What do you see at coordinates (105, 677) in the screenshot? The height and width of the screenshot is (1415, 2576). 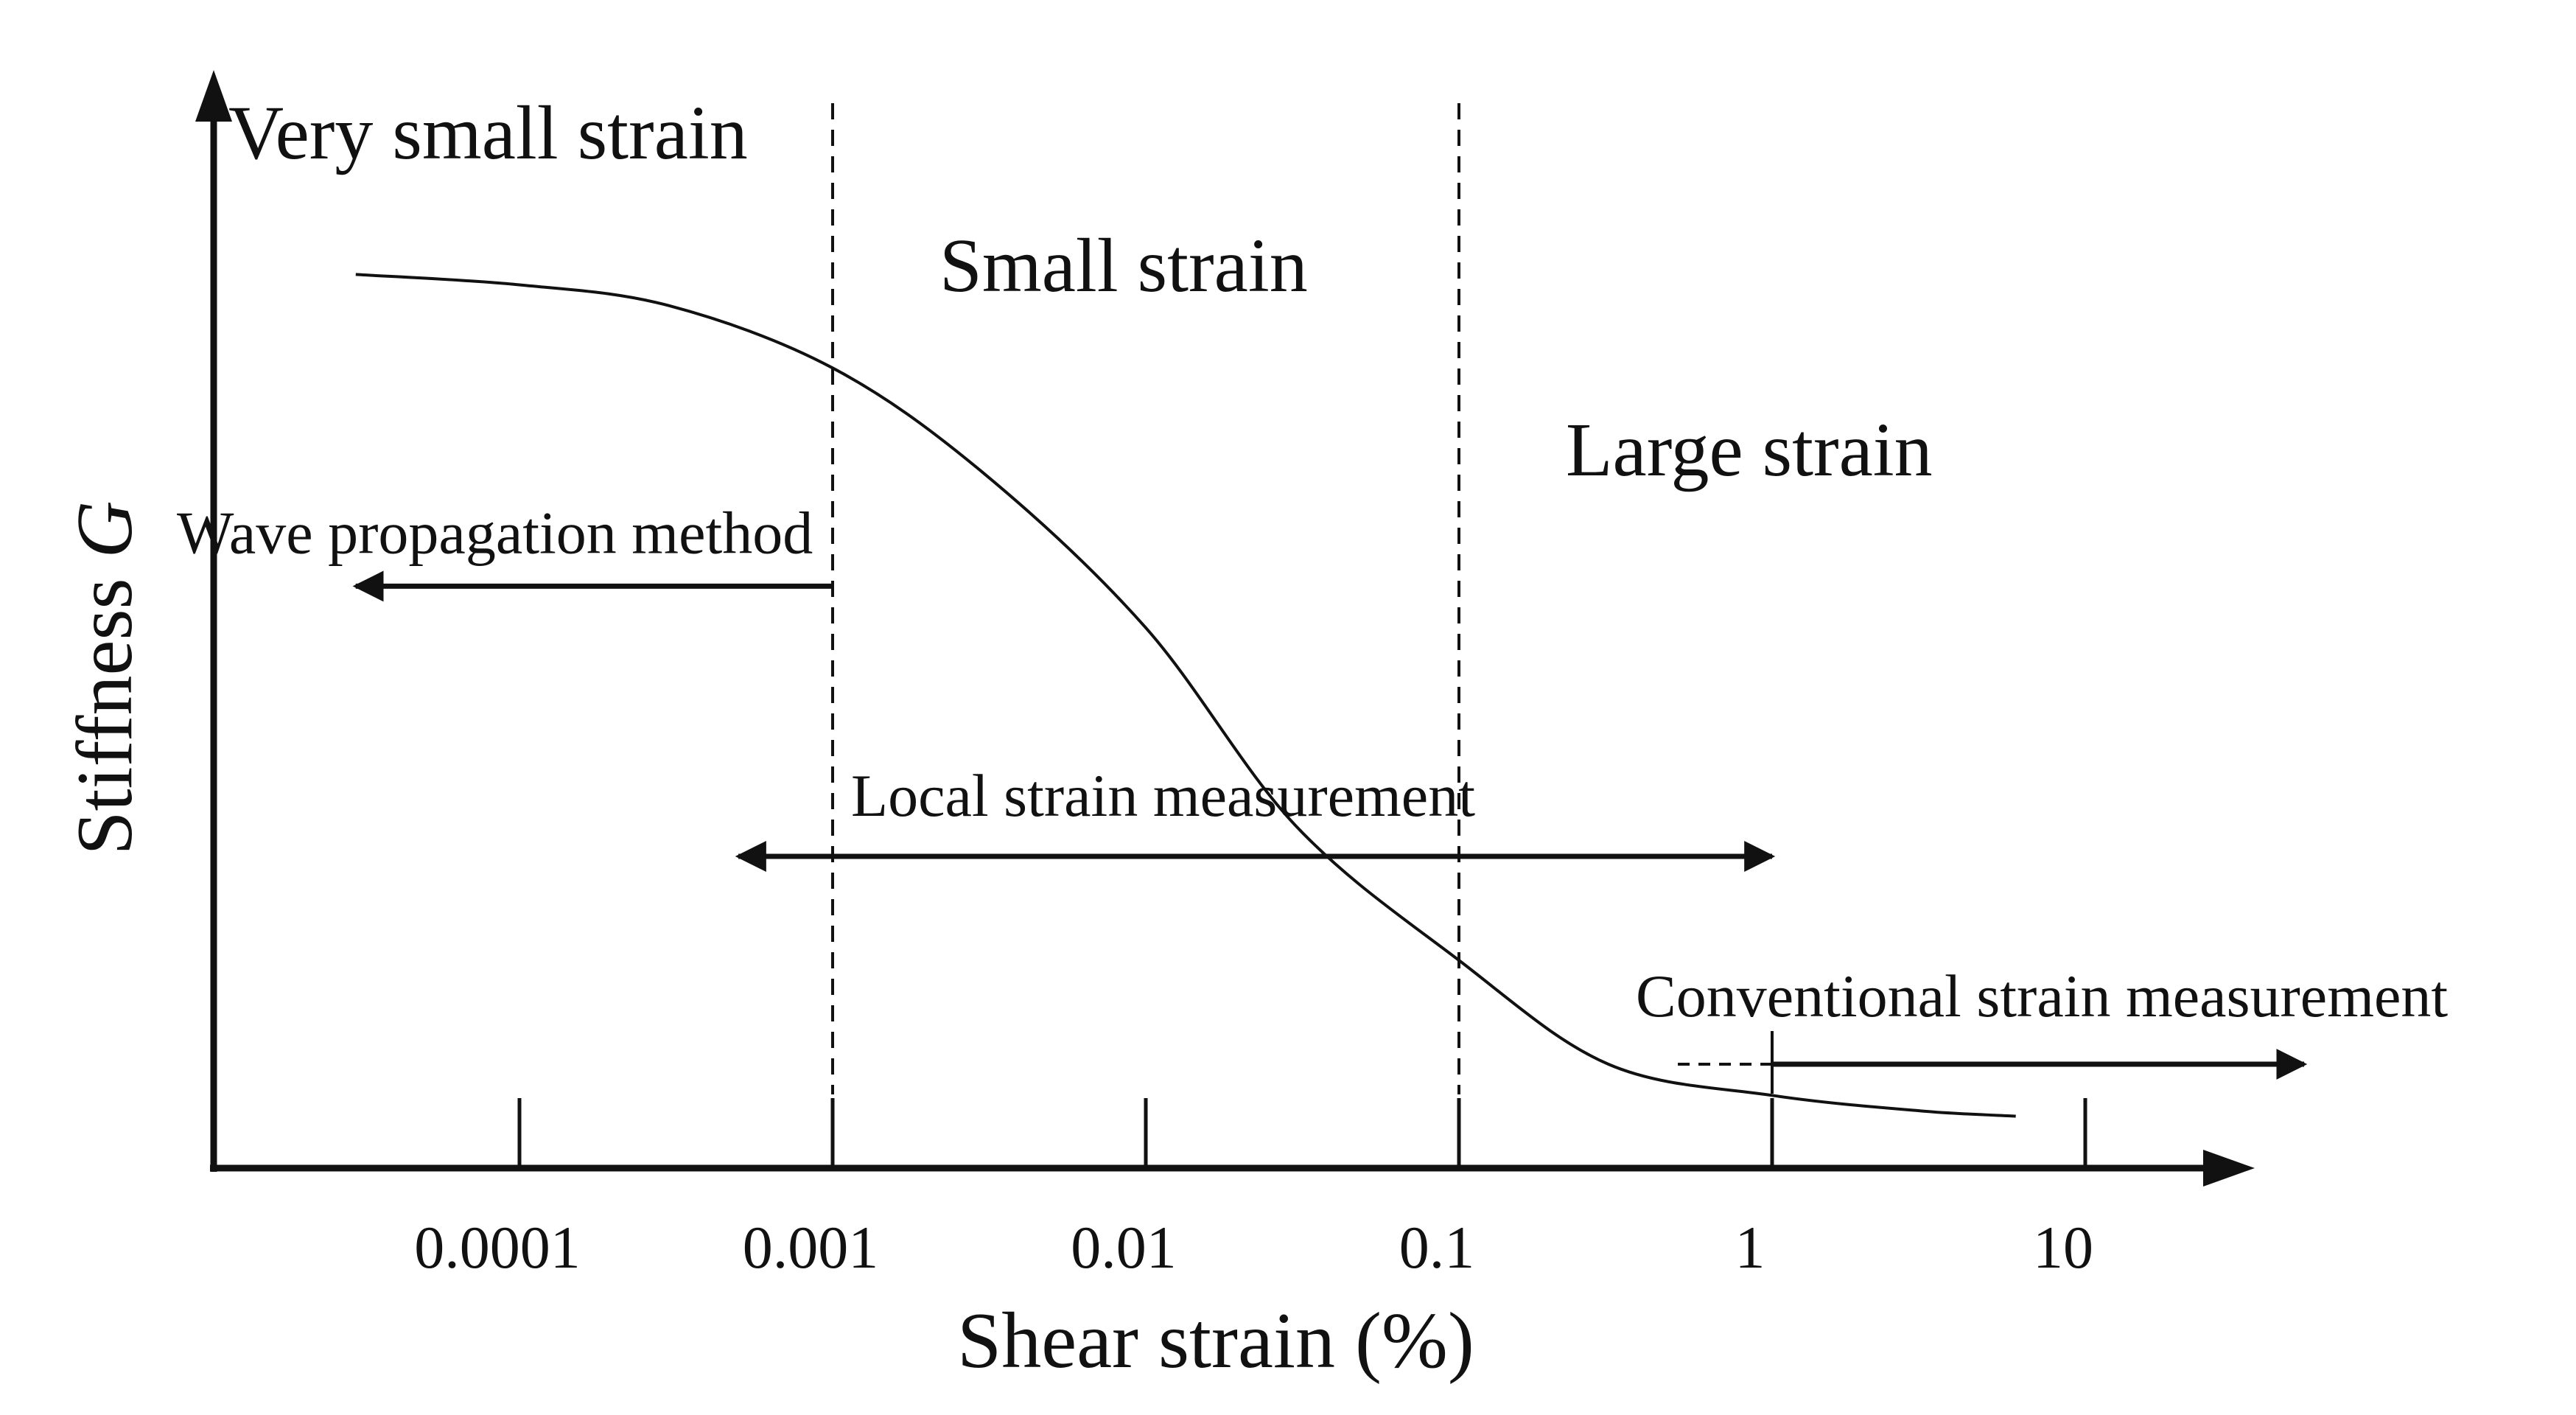 I see `y-axis-label: Stiffness G` at bounding box center [105, 677].